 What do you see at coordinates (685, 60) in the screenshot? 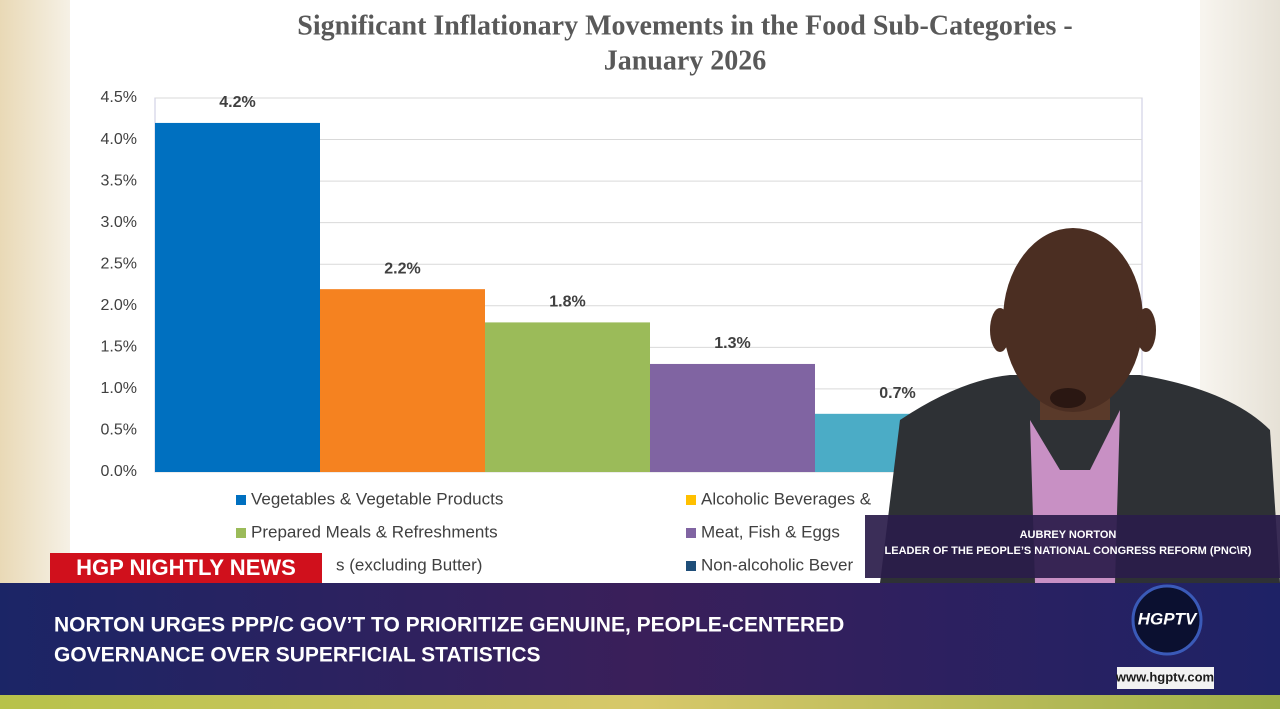
I see `chart-title: January 2026` at bounding box center [685, 60].